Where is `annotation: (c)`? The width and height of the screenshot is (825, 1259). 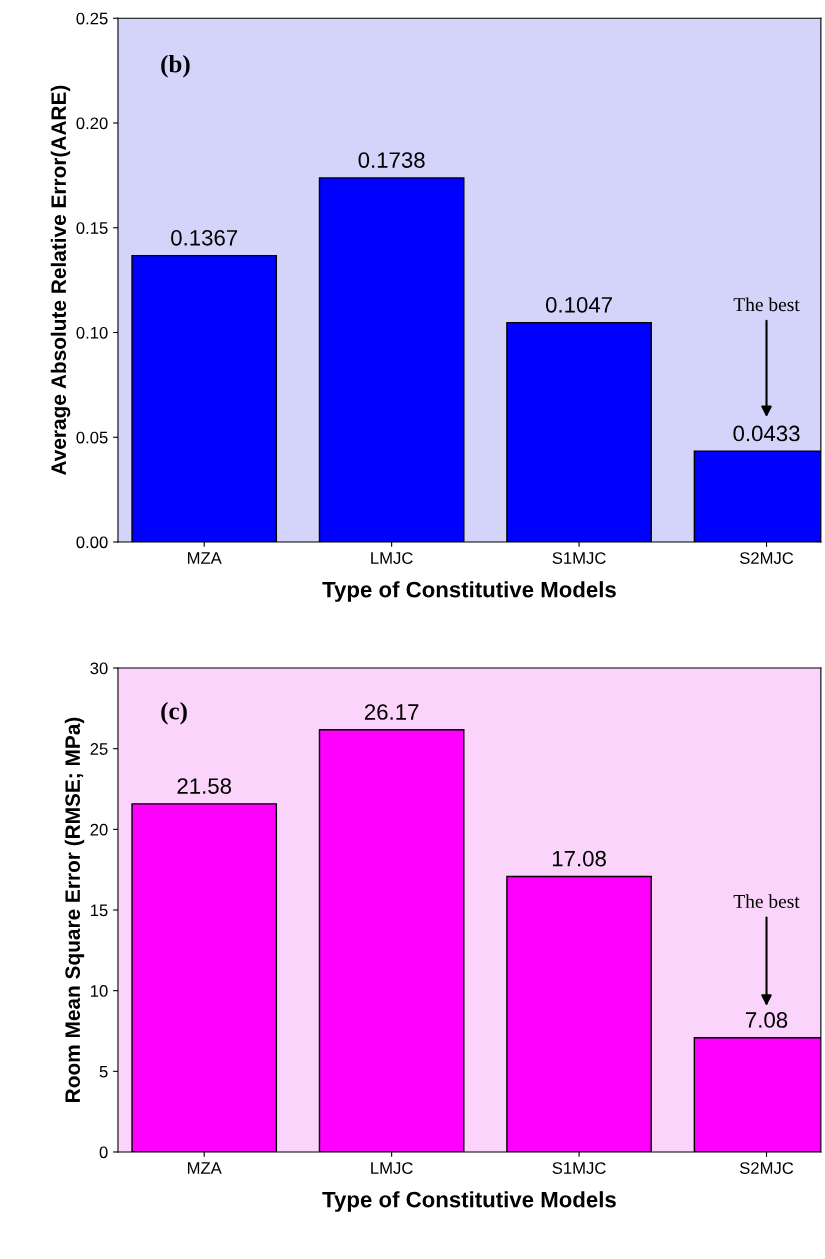
annotation: (c) is located at coordinates (174, 713).